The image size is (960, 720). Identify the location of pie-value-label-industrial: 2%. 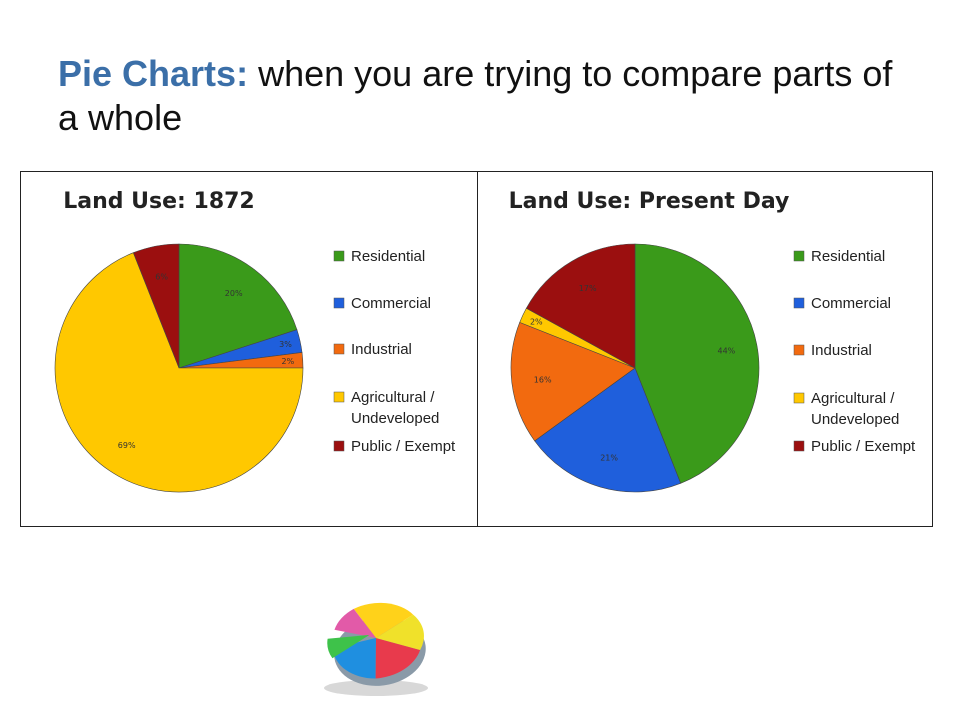
(288, 361).